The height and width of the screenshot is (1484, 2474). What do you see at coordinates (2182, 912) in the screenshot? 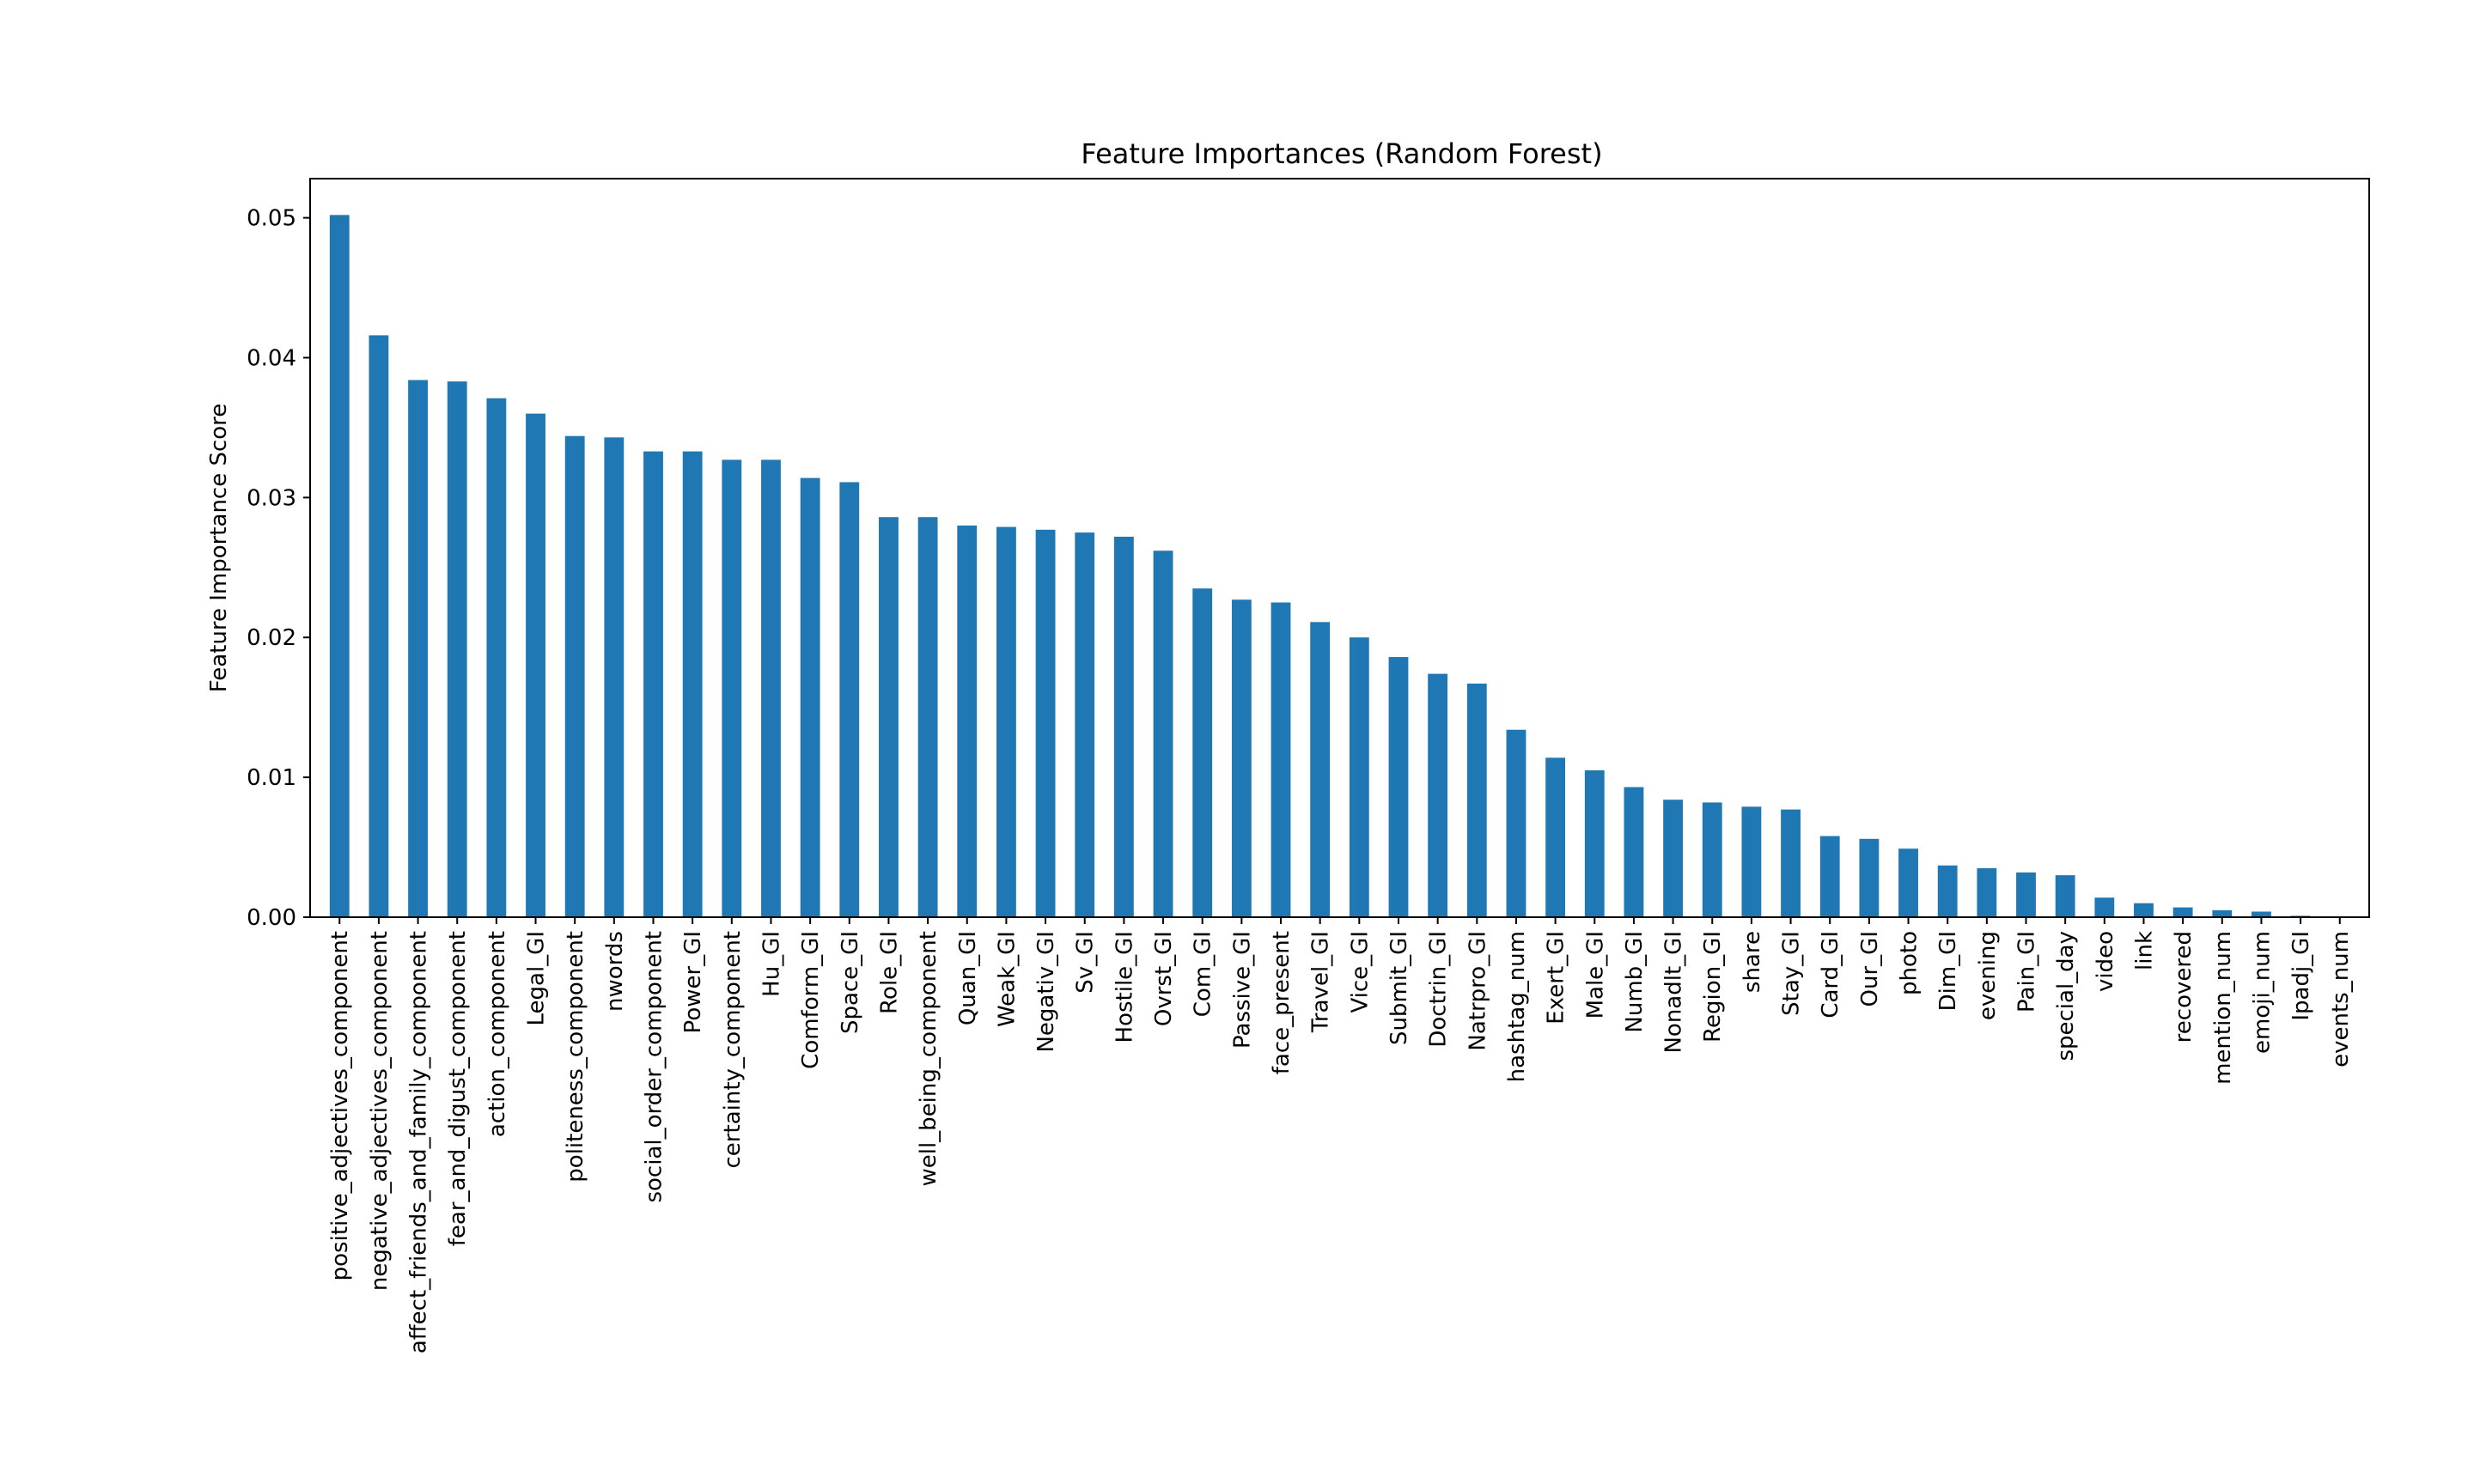
I see `bar-recovered` at bounding box center [2182, 912].